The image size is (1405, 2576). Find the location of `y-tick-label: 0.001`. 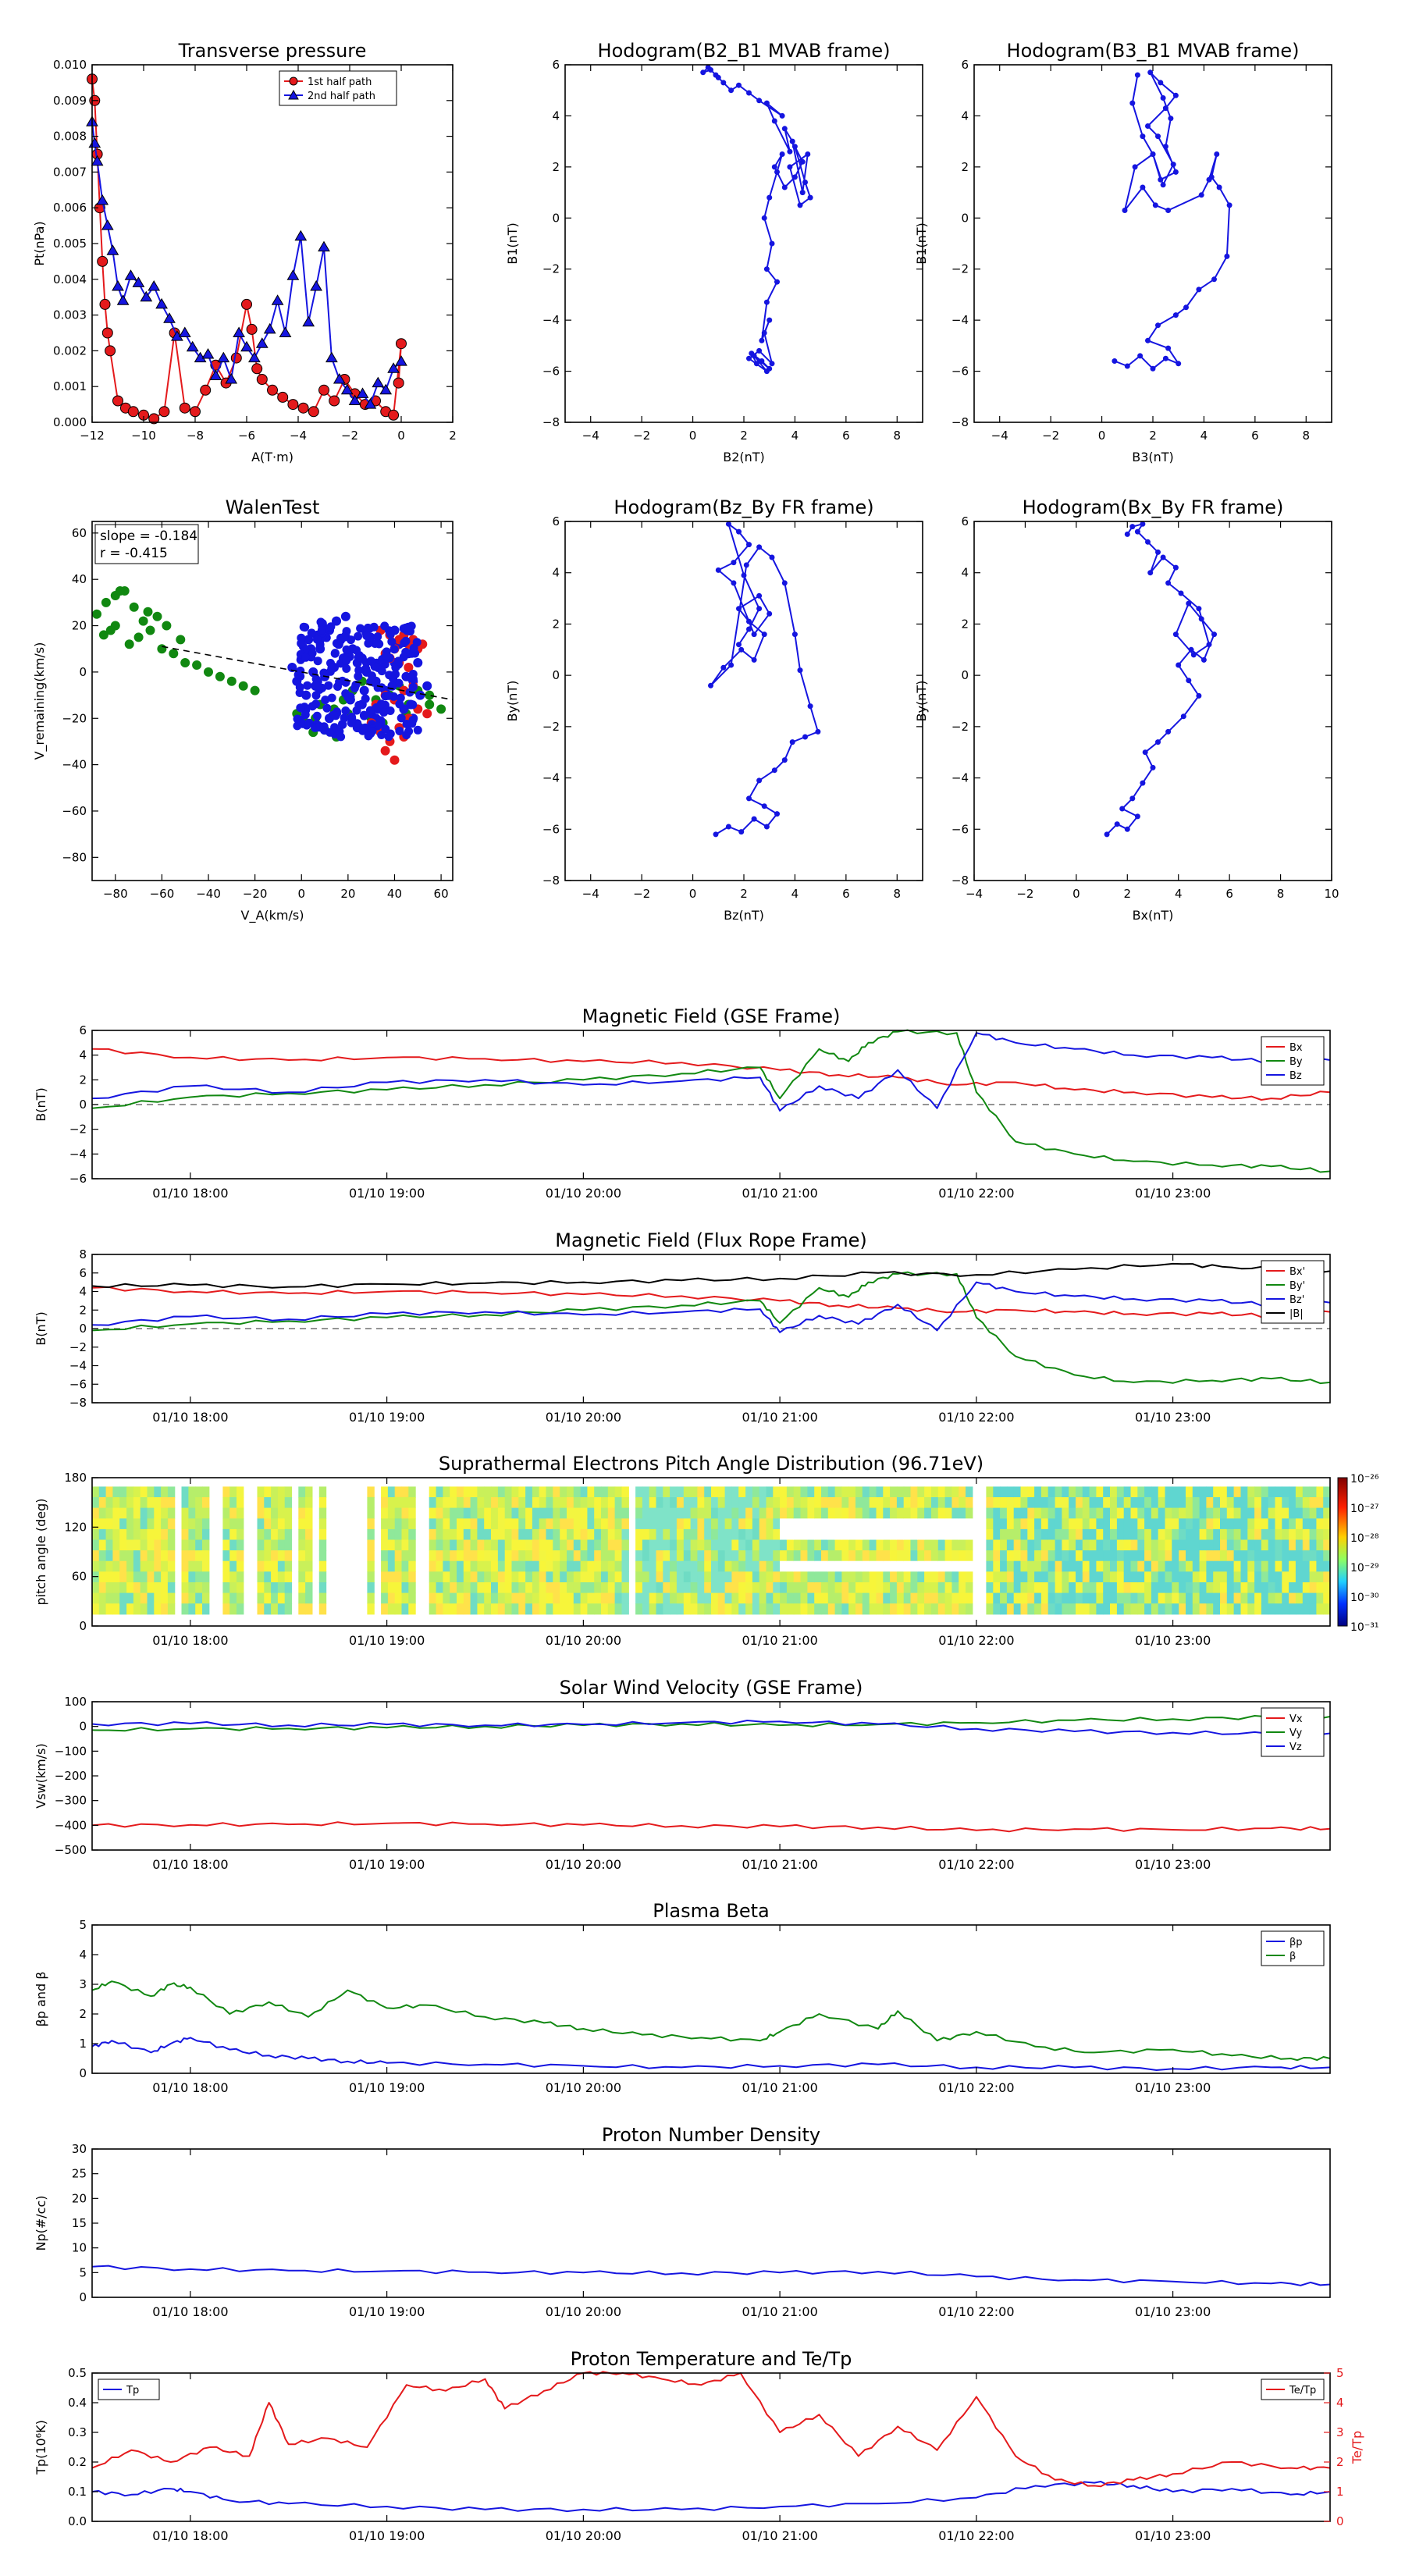

y-tick-label: 0.001 is located at coordinates (70, 386).